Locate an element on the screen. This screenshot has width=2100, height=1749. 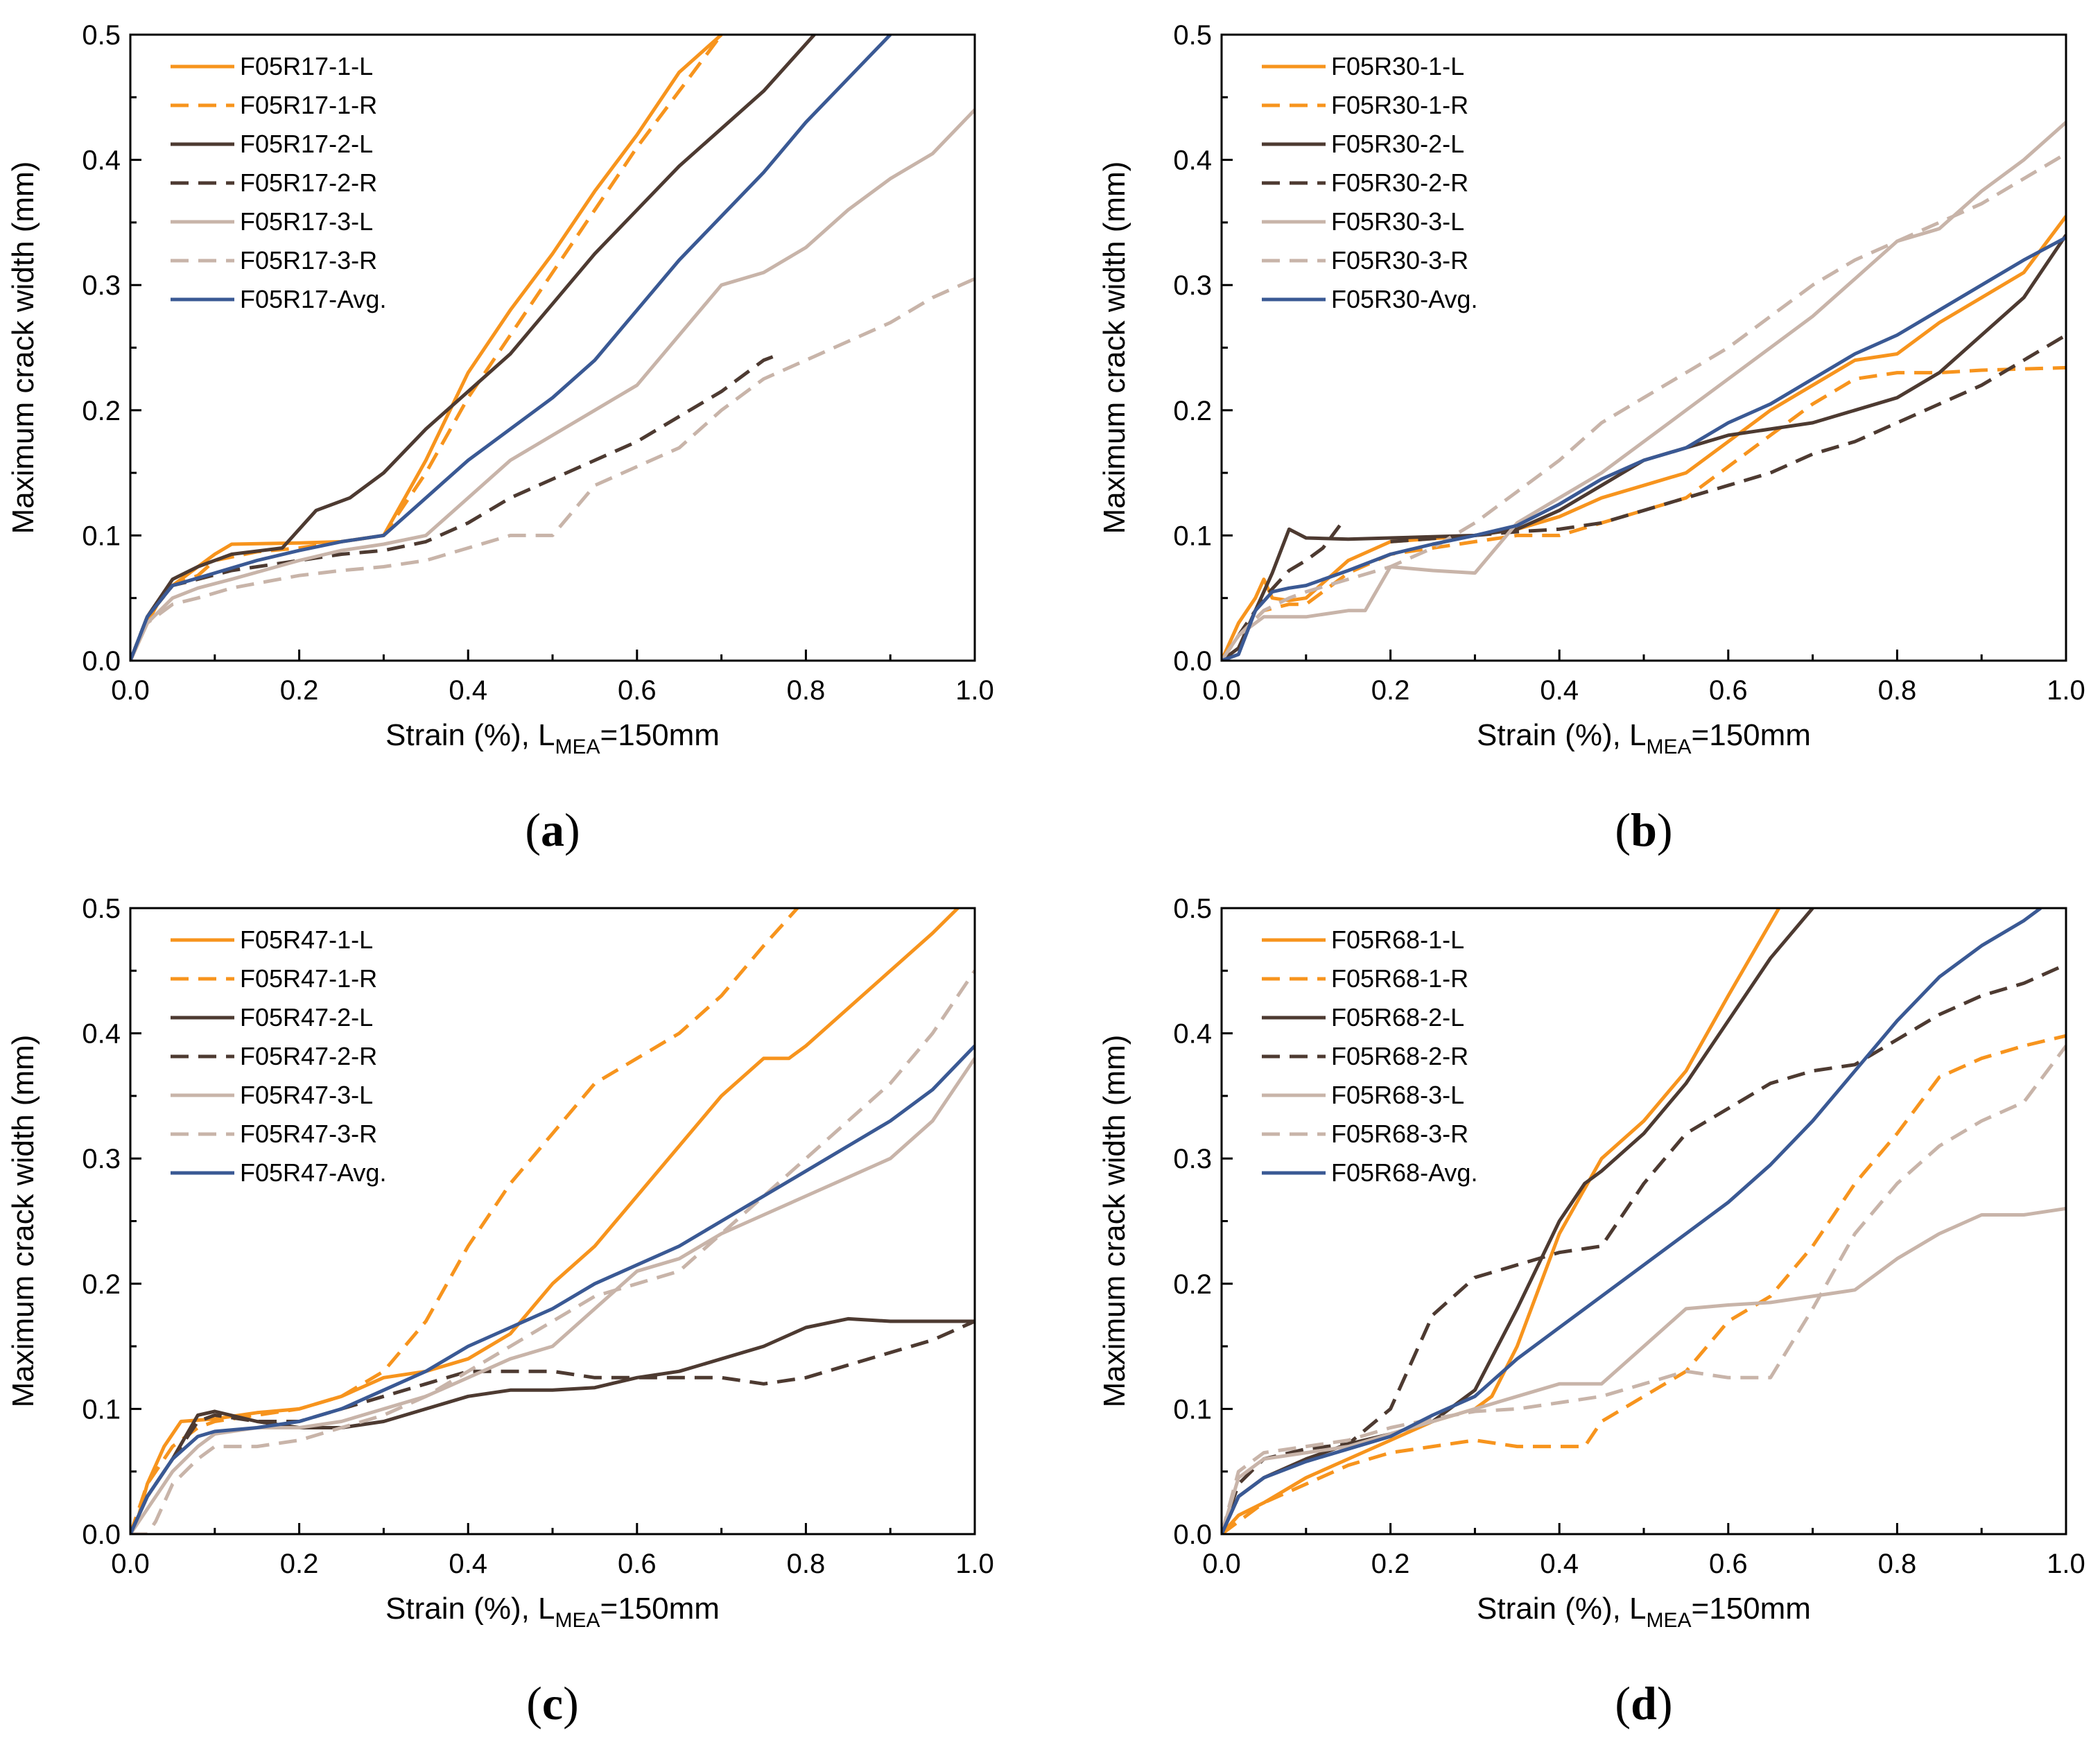
series-line-F05R30-3-R is located at coordinates (1644, 406).